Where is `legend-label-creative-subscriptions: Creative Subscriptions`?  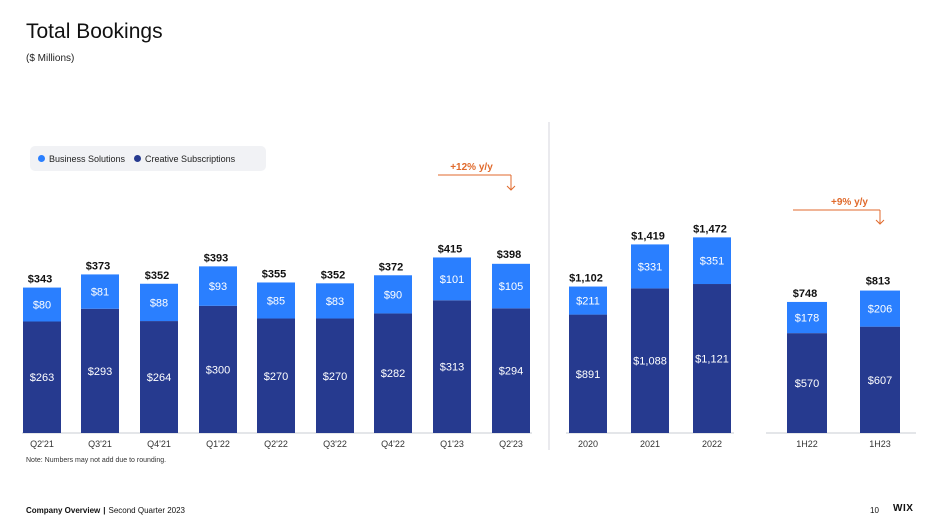 legend-label-creative-subscriptions: Creative Subscriptions is located at coordinates (190, 158).